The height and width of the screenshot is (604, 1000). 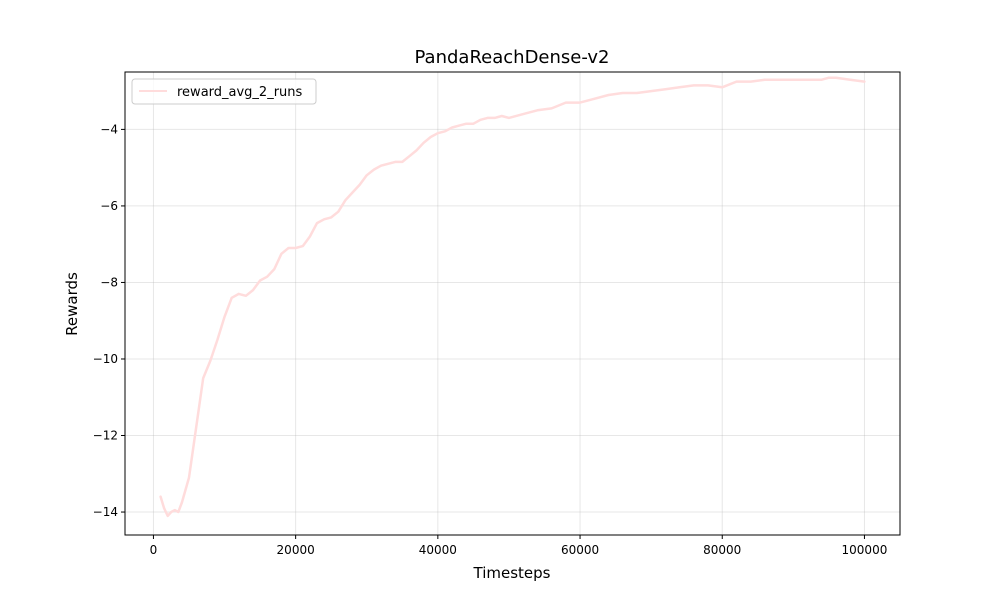 I want to click on legend-box, so click(x=224, y=91).